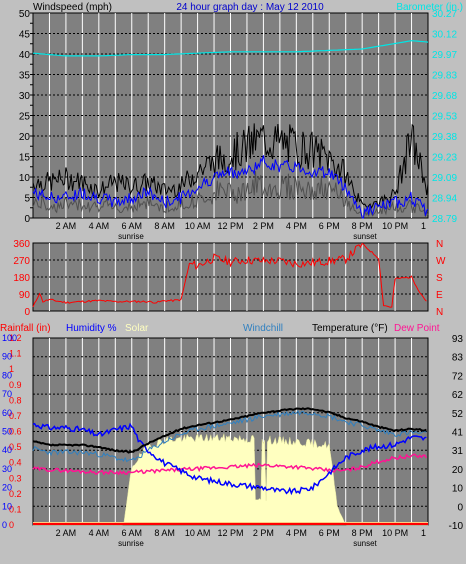 Image resolution: width=466 pixels, height=564 pixels. Describe the element at coordinates (444, 158) in the screenshot. I see `top-right-tick-label: 29.23` at that location.